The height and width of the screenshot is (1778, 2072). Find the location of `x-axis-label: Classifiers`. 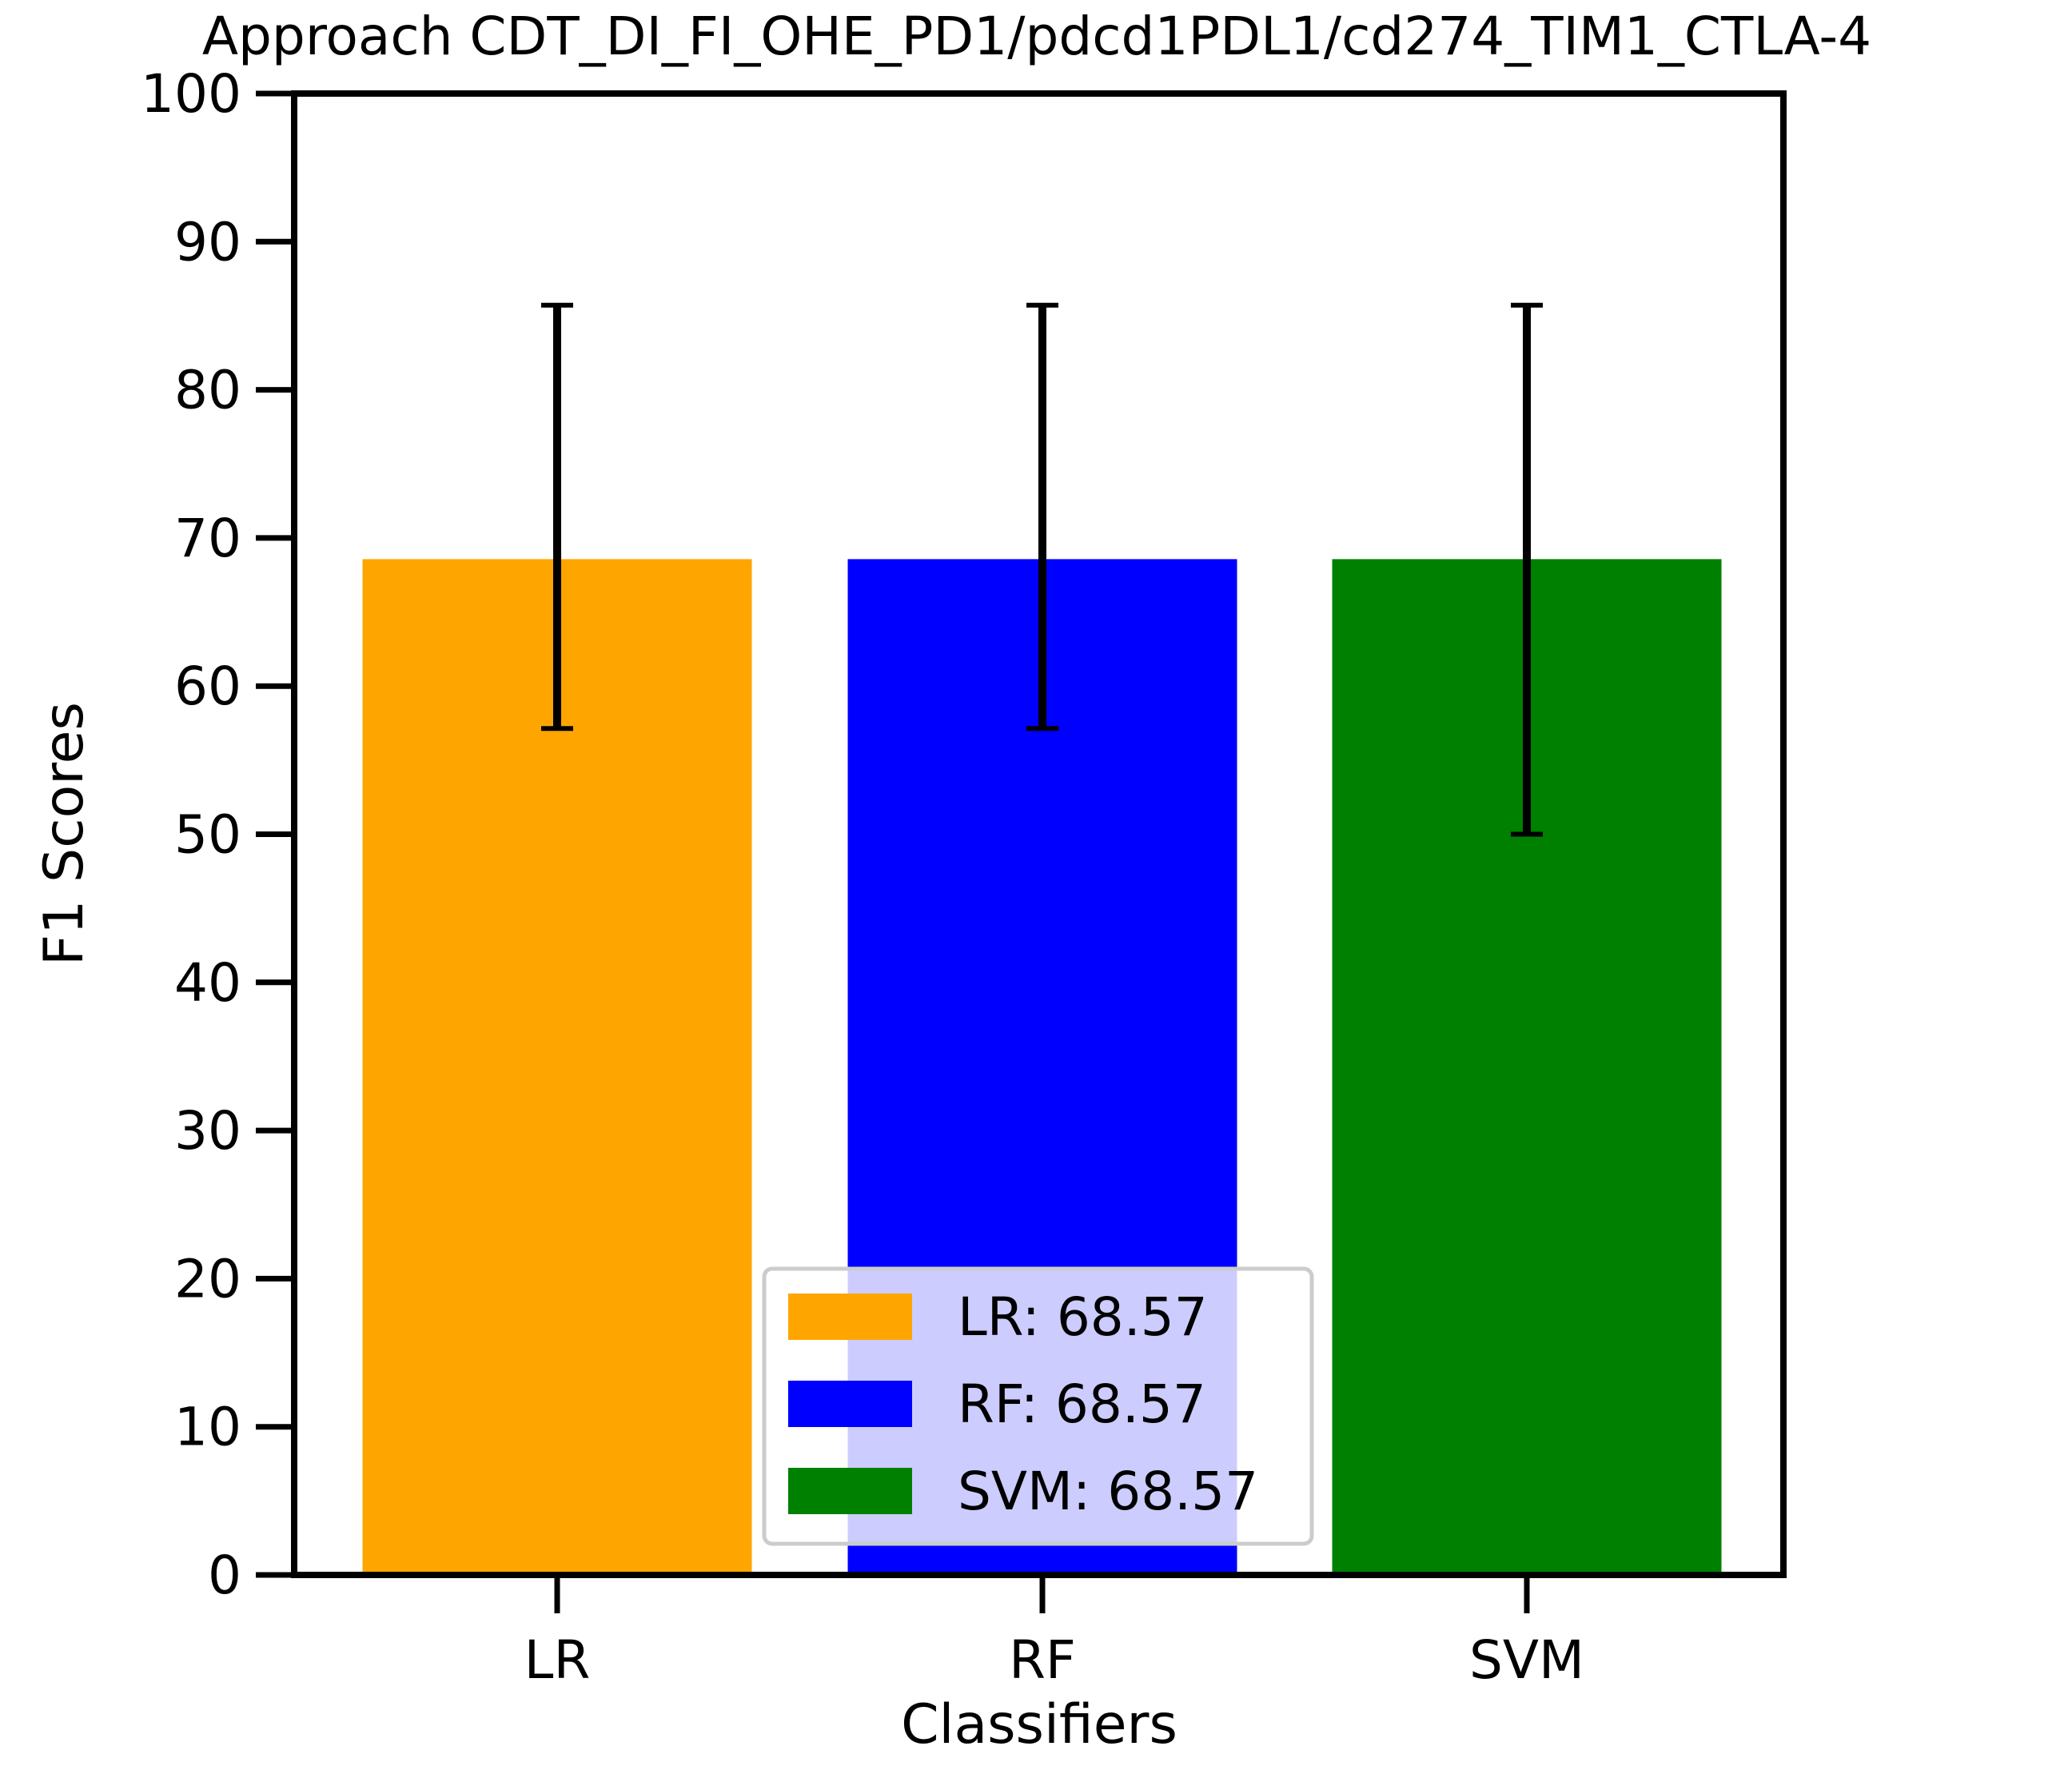

x-axis-label: Classifiers is located at coordinates (1039, 1725).